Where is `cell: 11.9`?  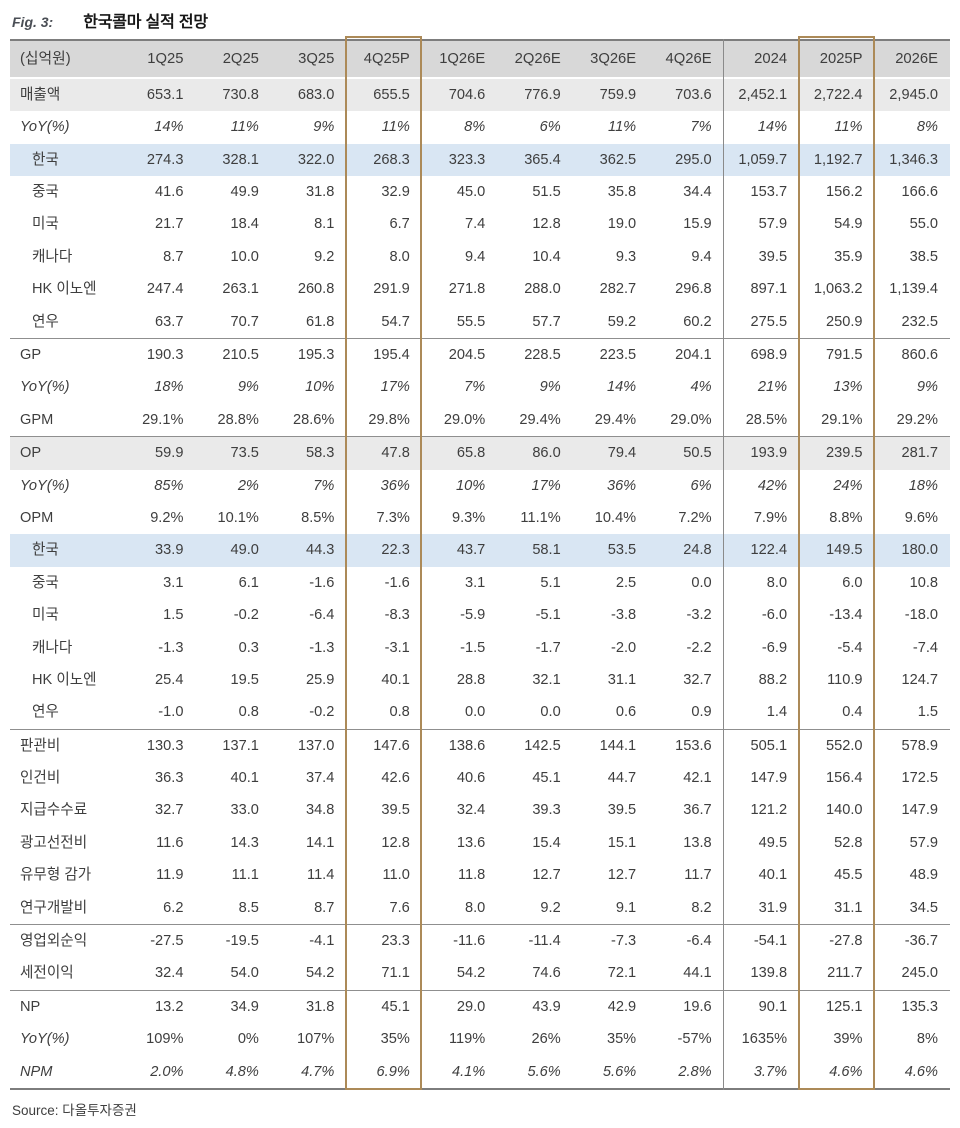 cell: 11.9 is located at coordinates (170, 875).